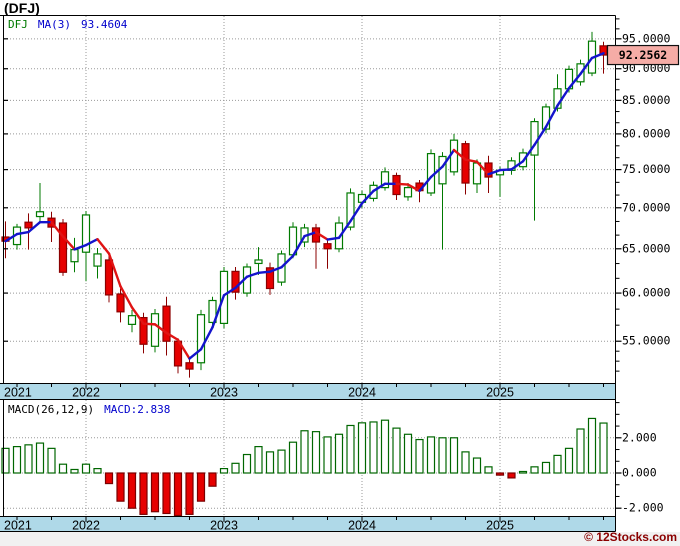  I want to click on year-label: 2024, so click(362, 526).